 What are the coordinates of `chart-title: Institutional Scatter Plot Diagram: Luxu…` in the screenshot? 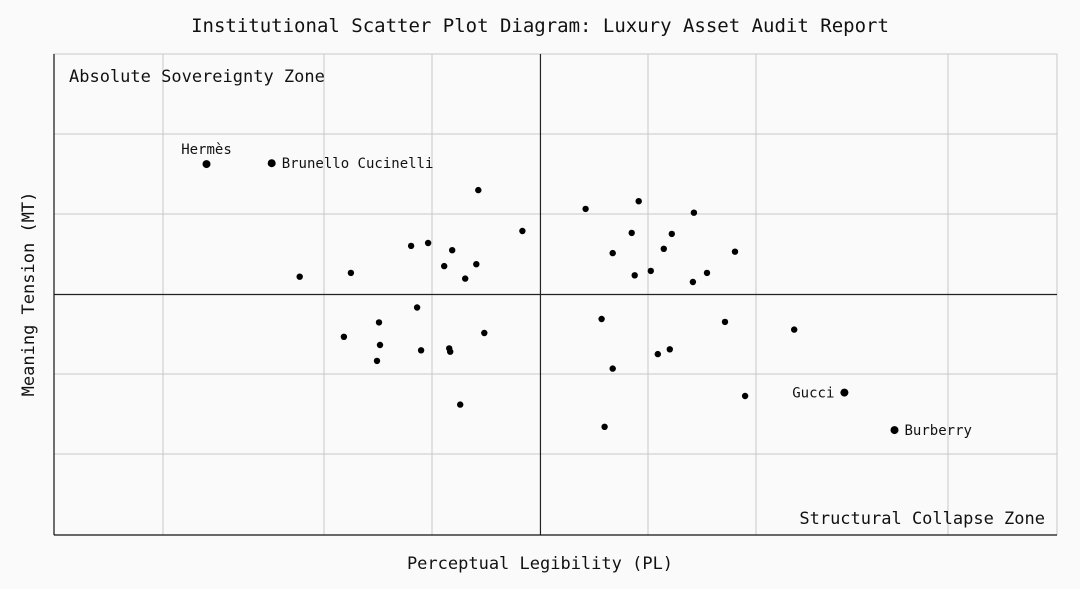 It's located at (540, 26).